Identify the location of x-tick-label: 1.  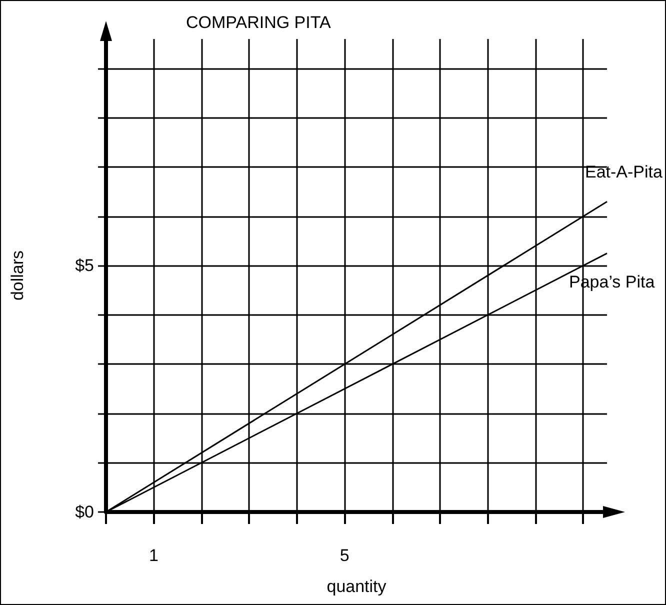
(153, 555).